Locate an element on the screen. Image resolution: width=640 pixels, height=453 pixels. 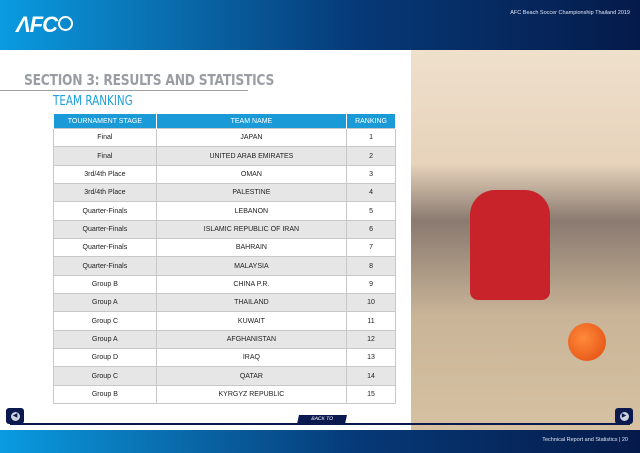
table-row: Group C KUWAIT 11 is located at coordinates (224, 321).